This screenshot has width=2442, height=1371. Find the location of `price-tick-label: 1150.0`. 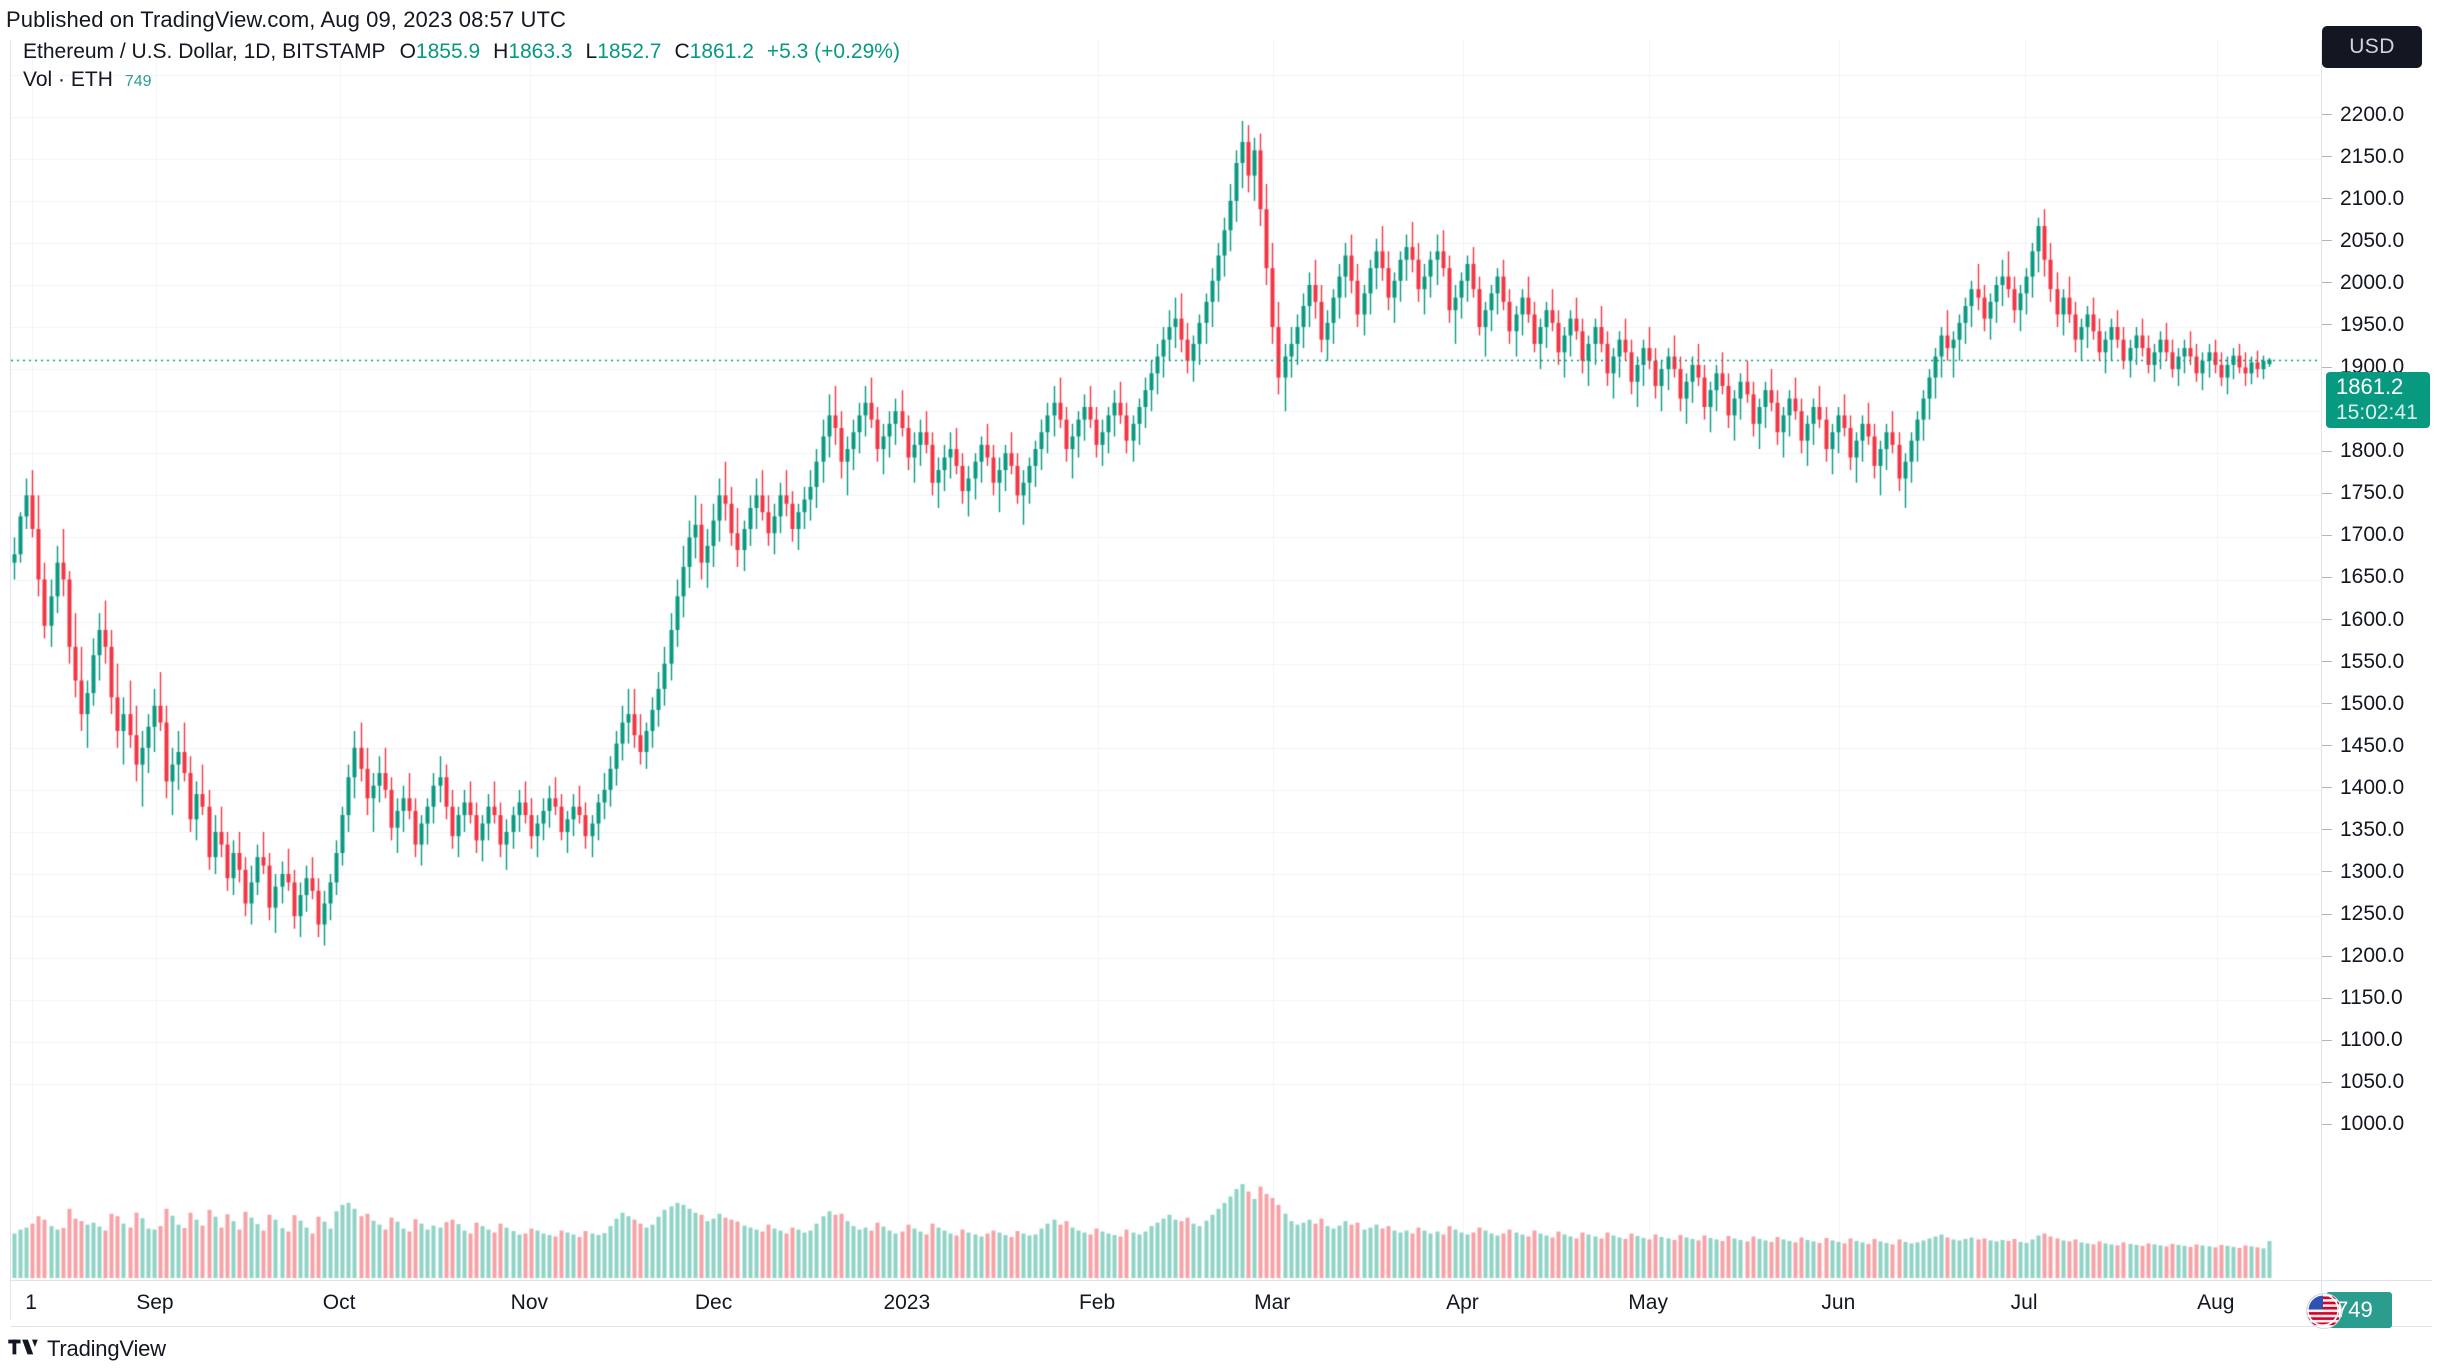

price-tick-label: 1150.0 is located at coordinates (2371, 998).